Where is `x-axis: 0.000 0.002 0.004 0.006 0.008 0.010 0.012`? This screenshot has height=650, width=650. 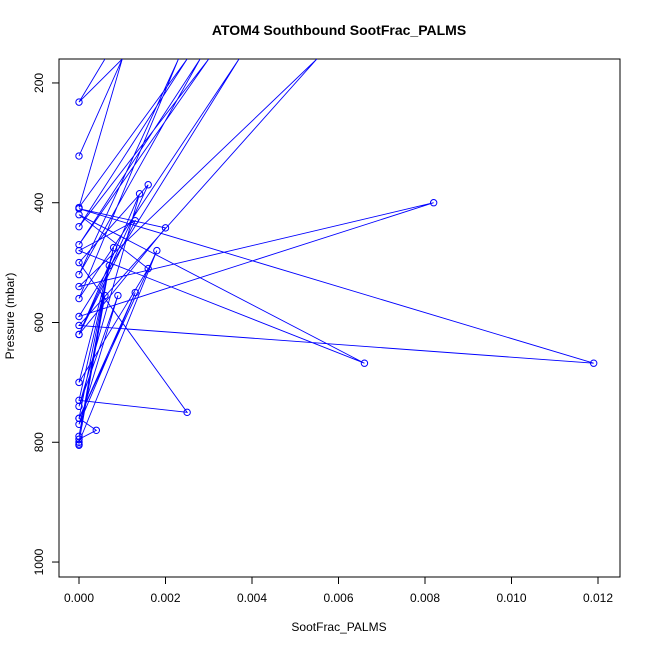
x-axis: 0.000 0.002 0.004 0.006 0.008 0.010 0.012 is located at coordinates (338, 590).